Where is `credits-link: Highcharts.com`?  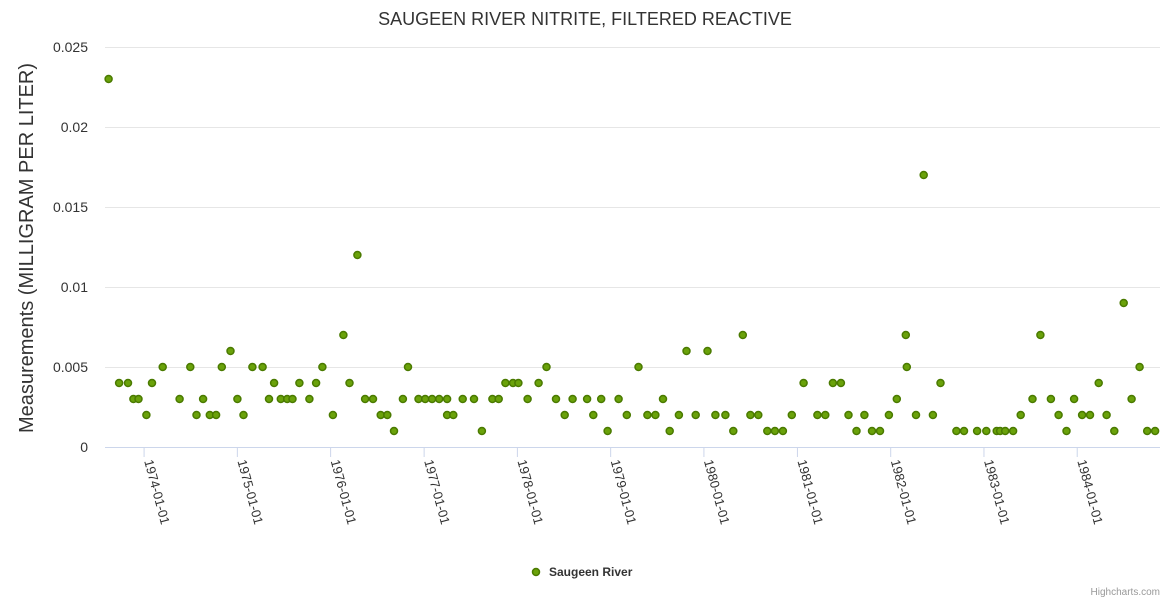
credits-link: Highcharts.com is located at coordinates (1125, 592).